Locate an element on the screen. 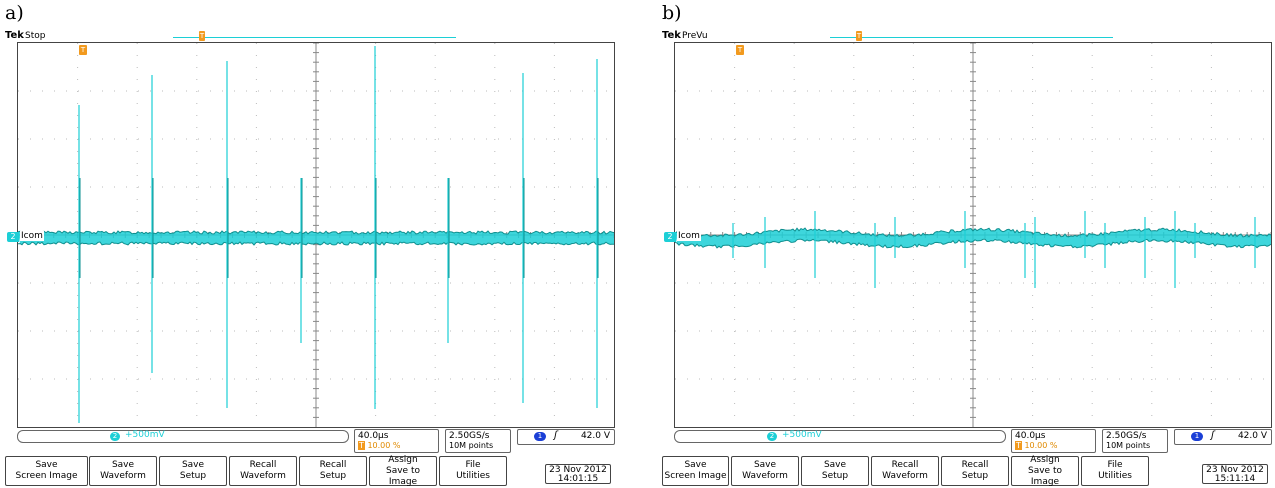 The width and height of the screenshot is (1275, 488). date-time-readout: 23 Nov 2012 14:01:15 is located at coordinates (578, 474).